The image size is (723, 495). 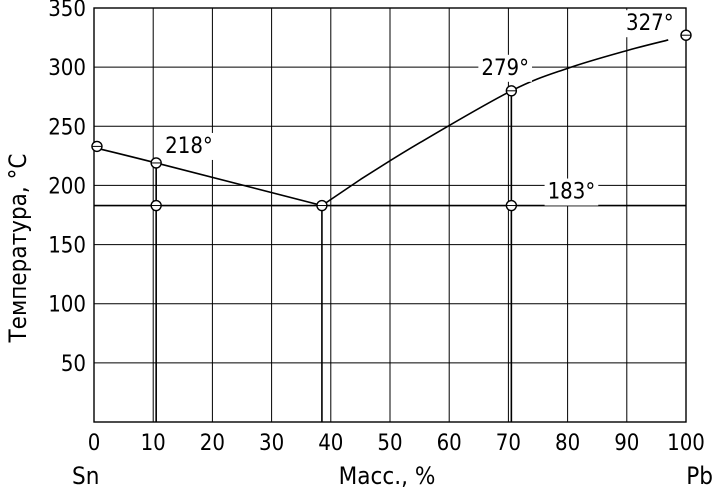 What do you see at coordinates (67, 127) in the screenshot?
I see `y-tick-label: 250` at bounding box center [67, 127].